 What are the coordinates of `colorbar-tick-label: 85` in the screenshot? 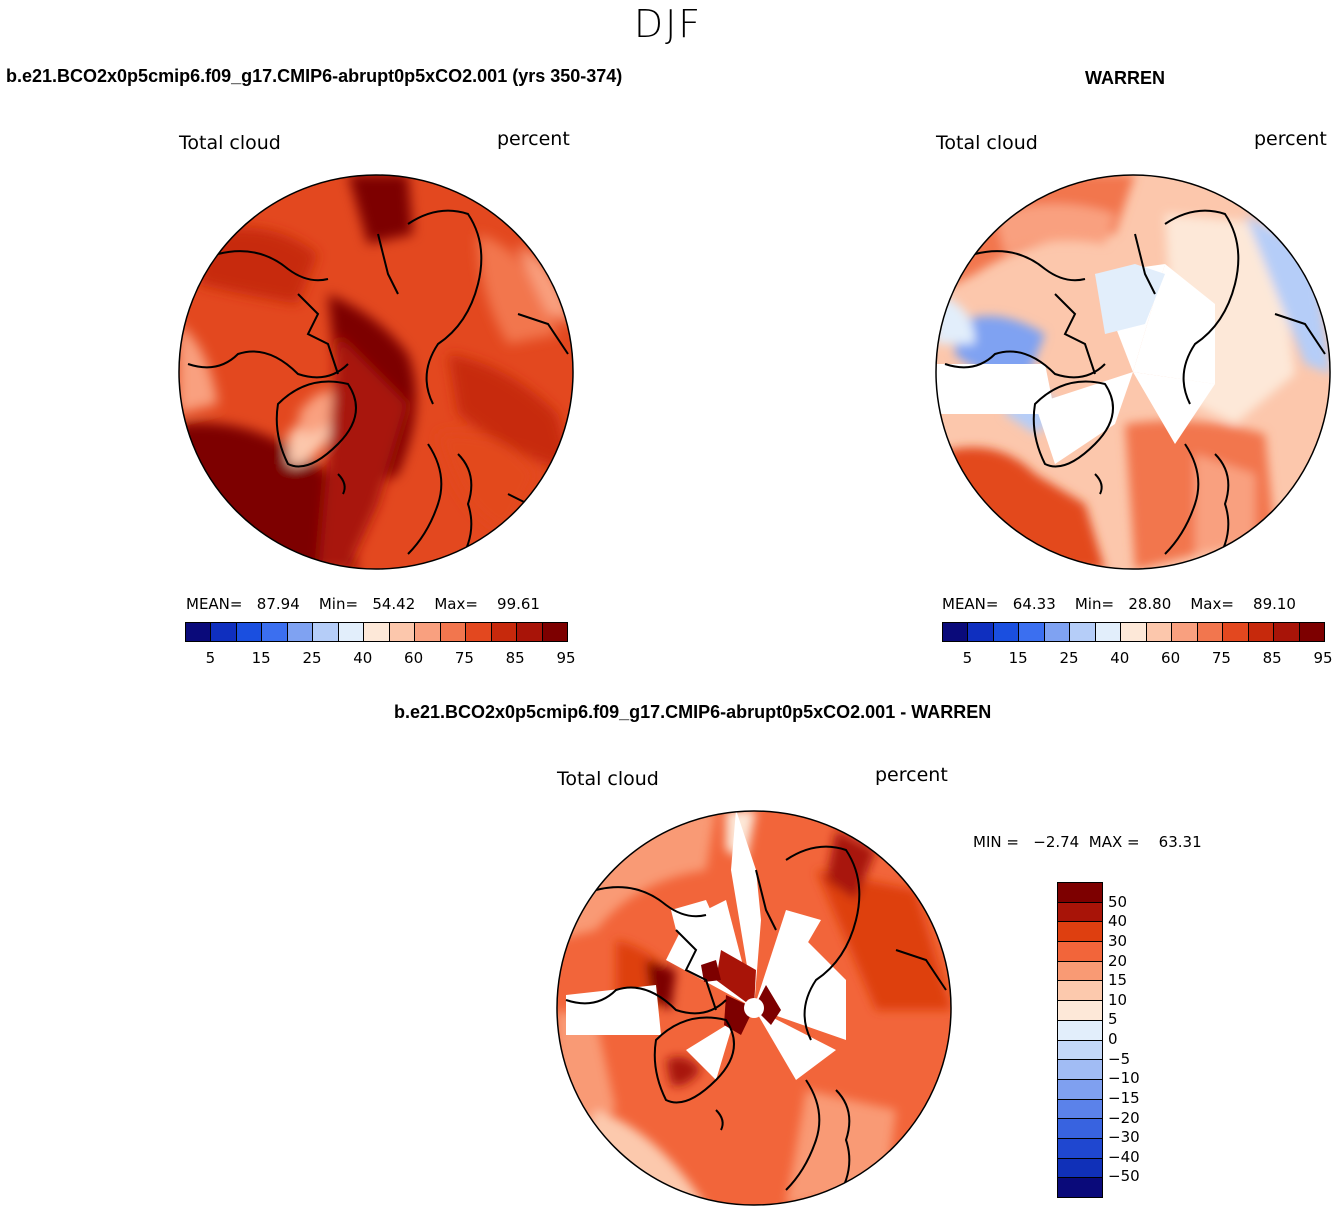 It's located at (515, 658).